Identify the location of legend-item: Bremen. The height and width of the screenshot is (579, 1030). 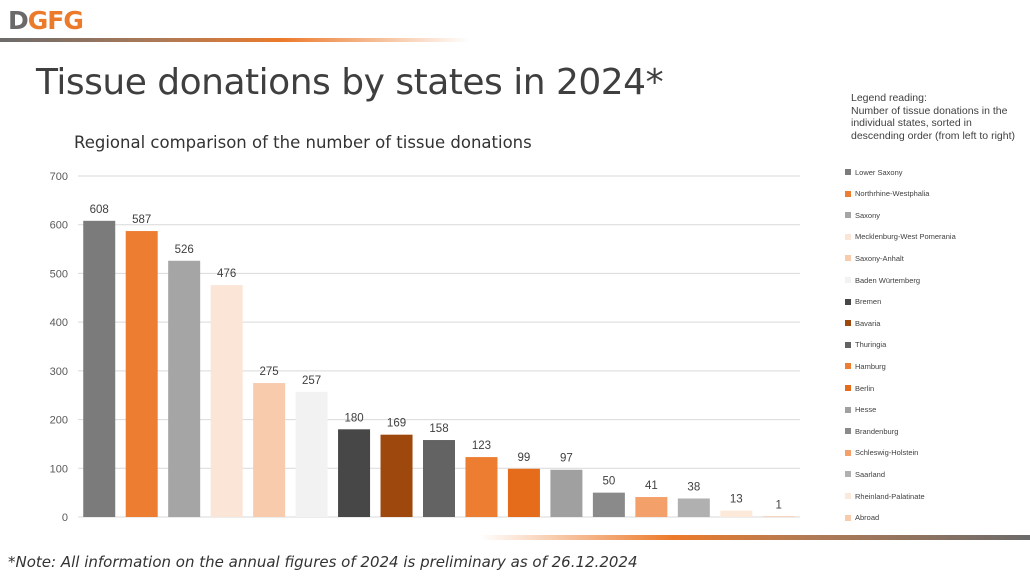
(863, 302).